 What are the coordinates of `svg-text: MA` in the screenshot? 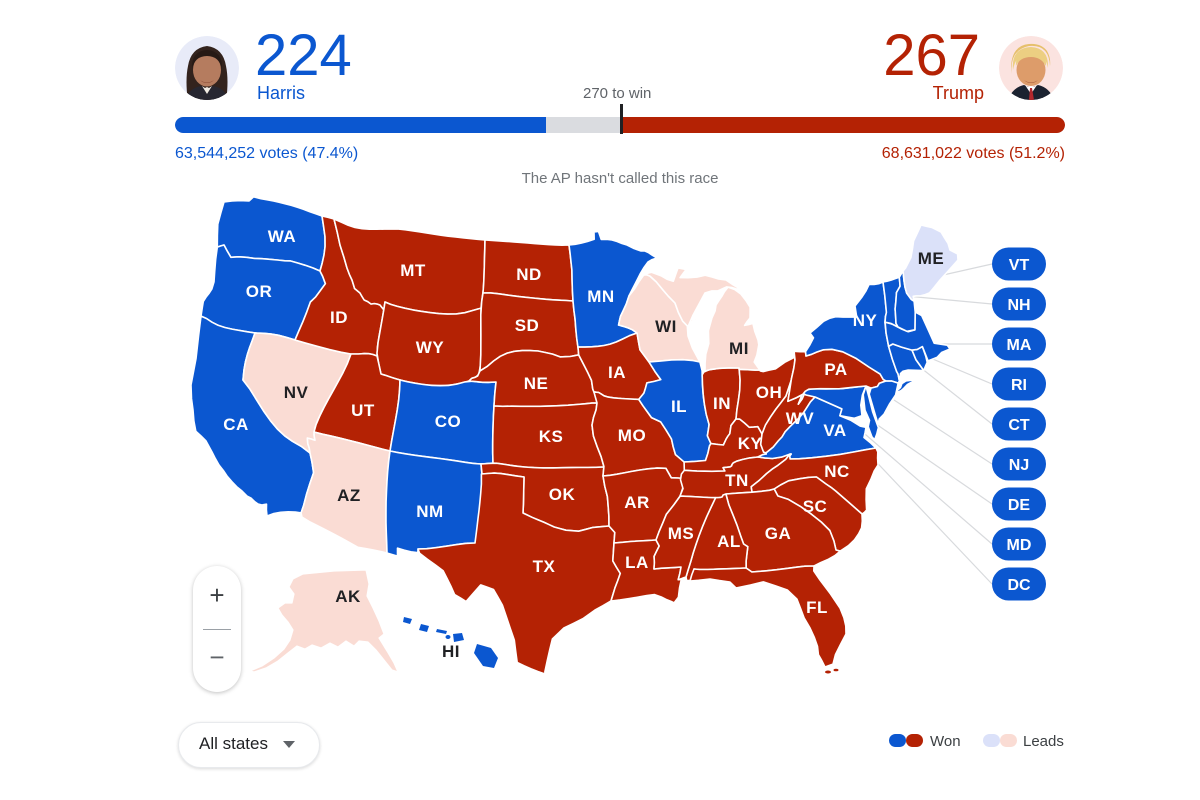 It's located at (1019, 345).